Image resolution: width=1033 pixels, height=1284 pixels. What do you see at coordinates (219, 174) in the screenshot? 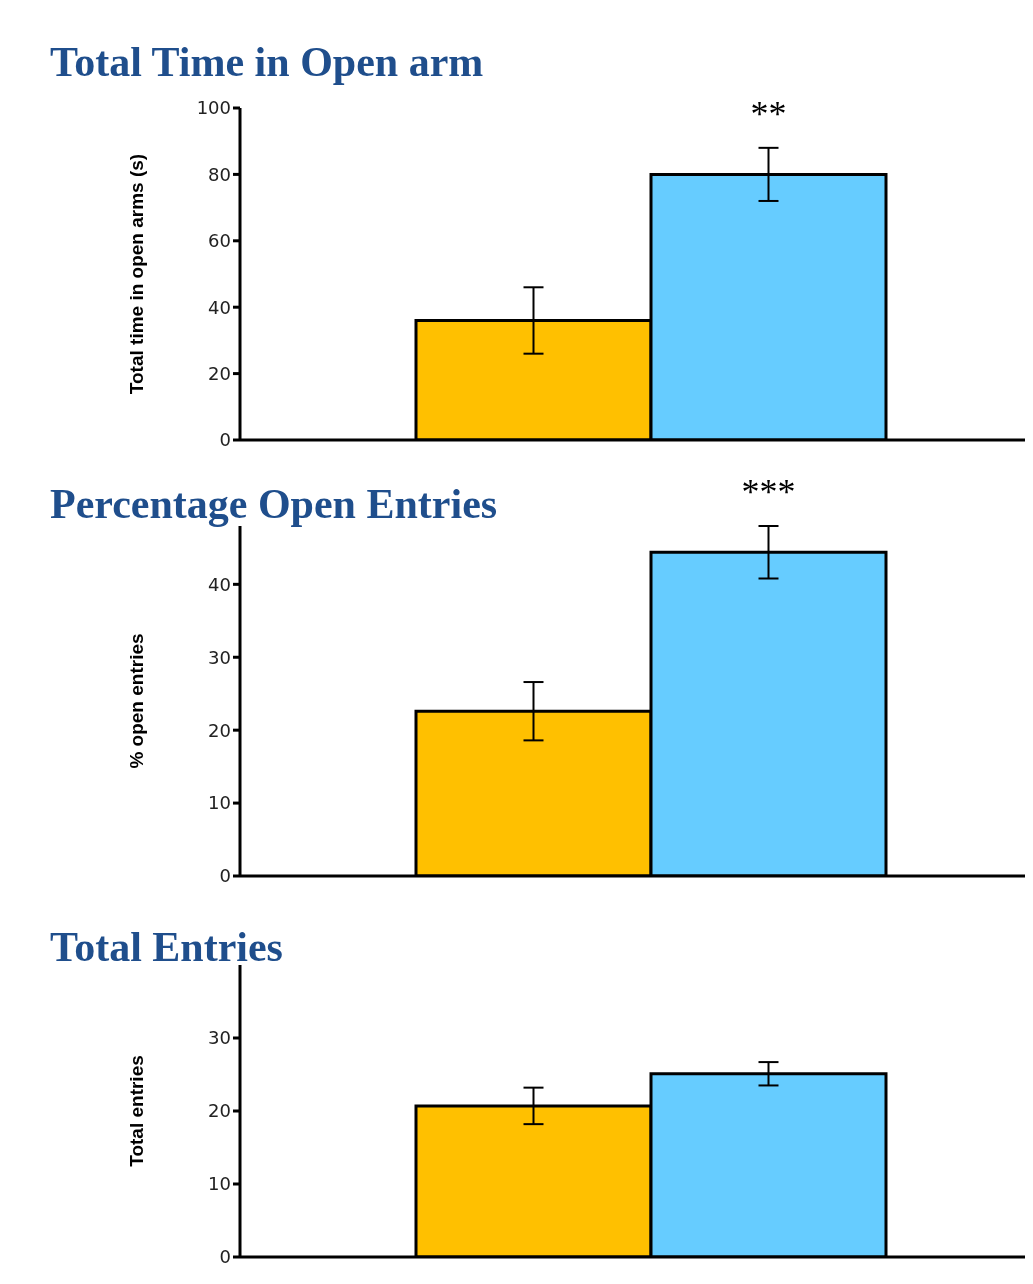
I see `y-tick-label: 80` at bounding box center [219, 174].